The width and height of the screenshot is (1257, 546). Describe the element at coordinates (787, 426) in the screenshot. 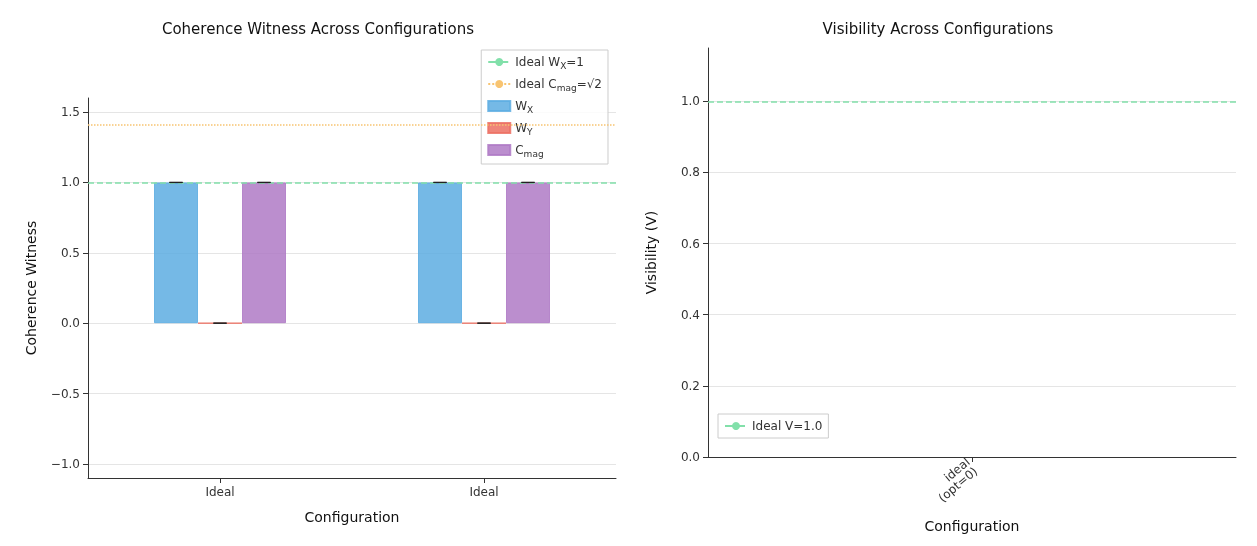

I see `legend-label: Ideal V=1.0` at that location.